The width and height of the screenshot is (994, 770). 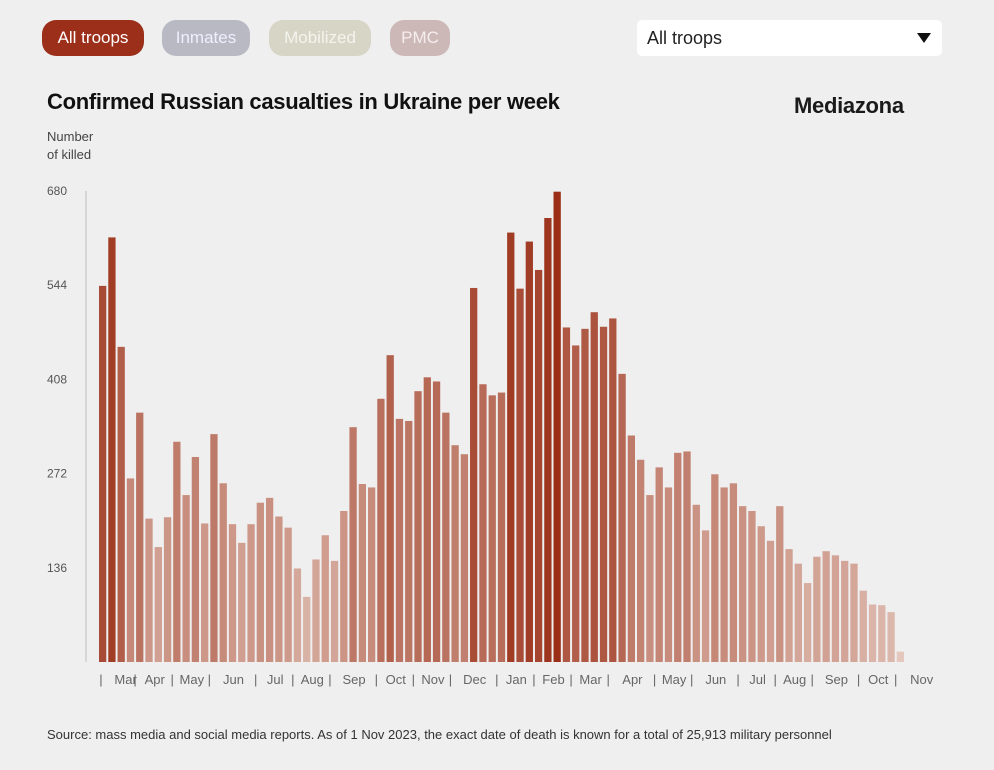 What do you see at coordinates (685, 37) in the screenshot?
I see `troop-type-select-value: All troops` at bounding box center [685, 37].